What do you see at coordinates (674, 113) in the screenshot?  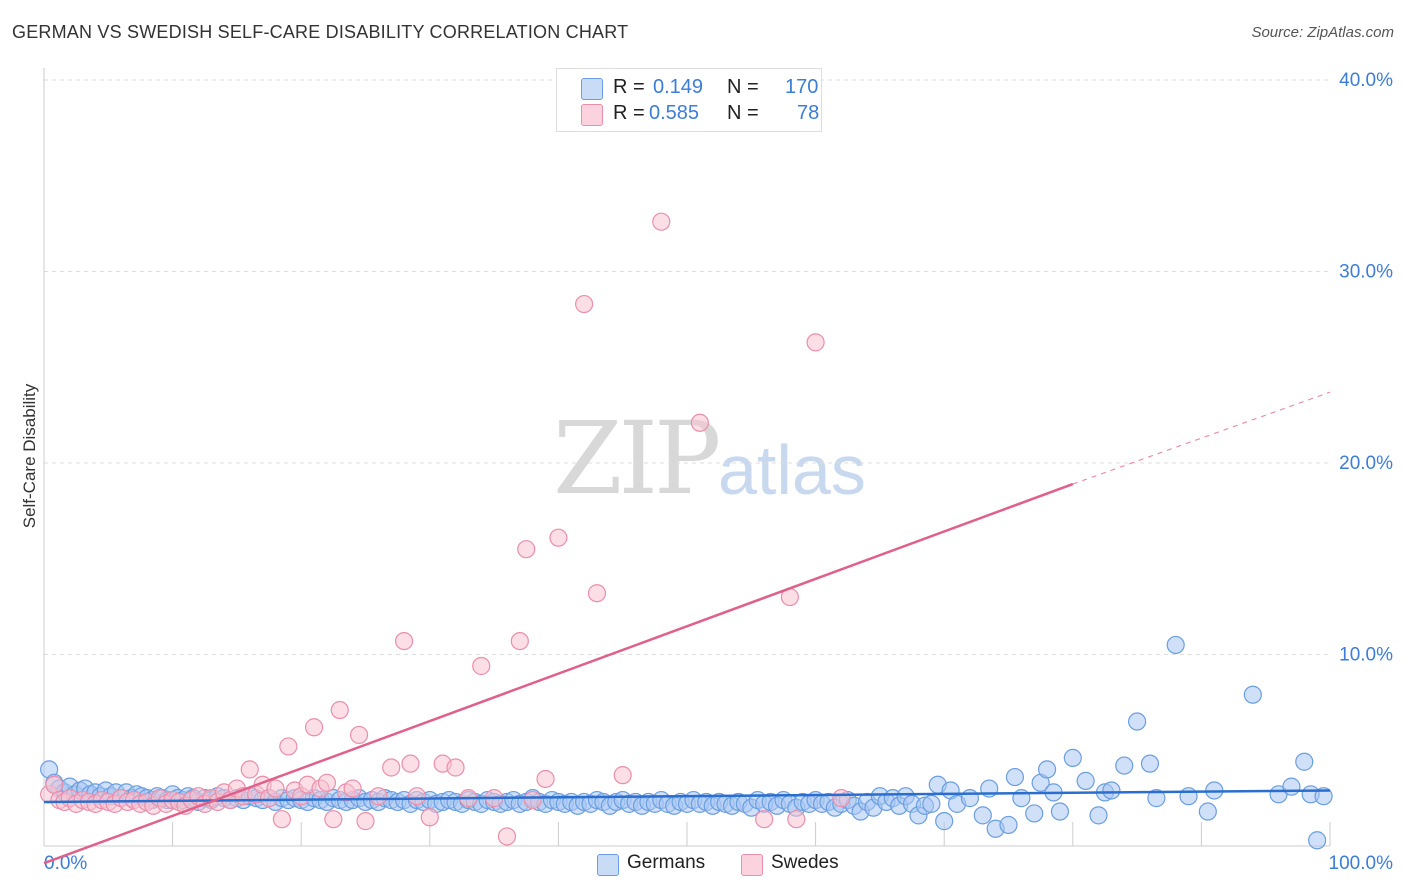 I see `r-value: 0.585` at bounding box center [674, 113].